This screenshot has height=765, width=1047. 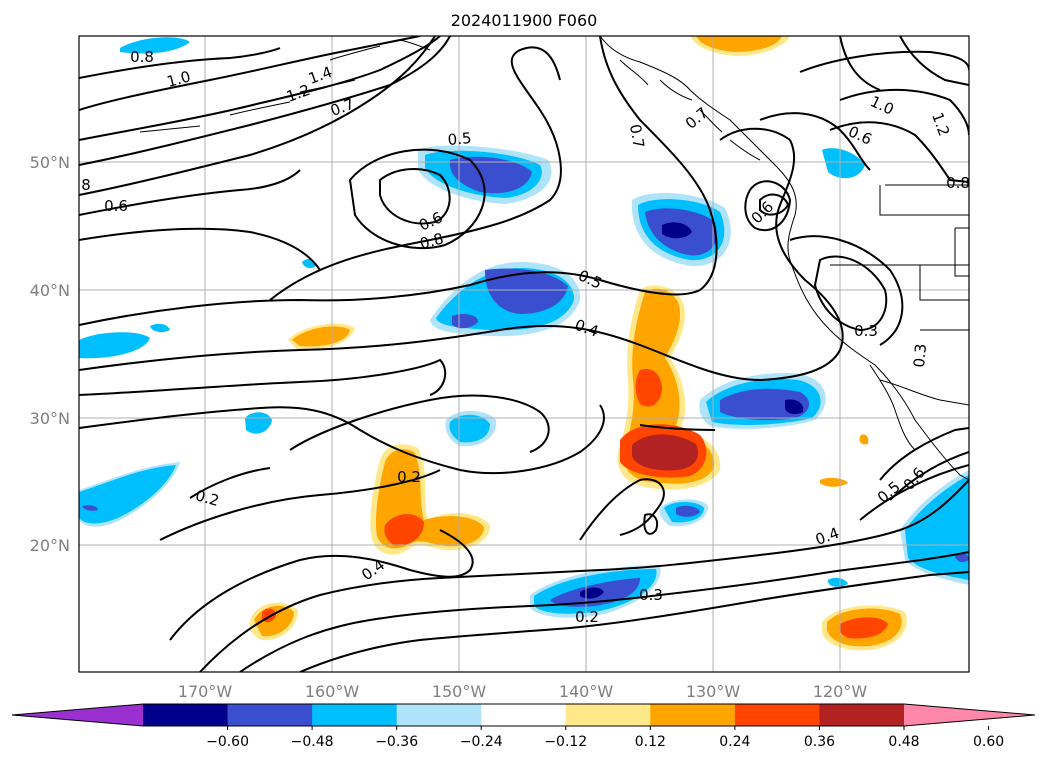 What do you see at coordinates (840, 691) in the screenshot?
I see `lon-label: 120°W` at bounding box center [840, 691].